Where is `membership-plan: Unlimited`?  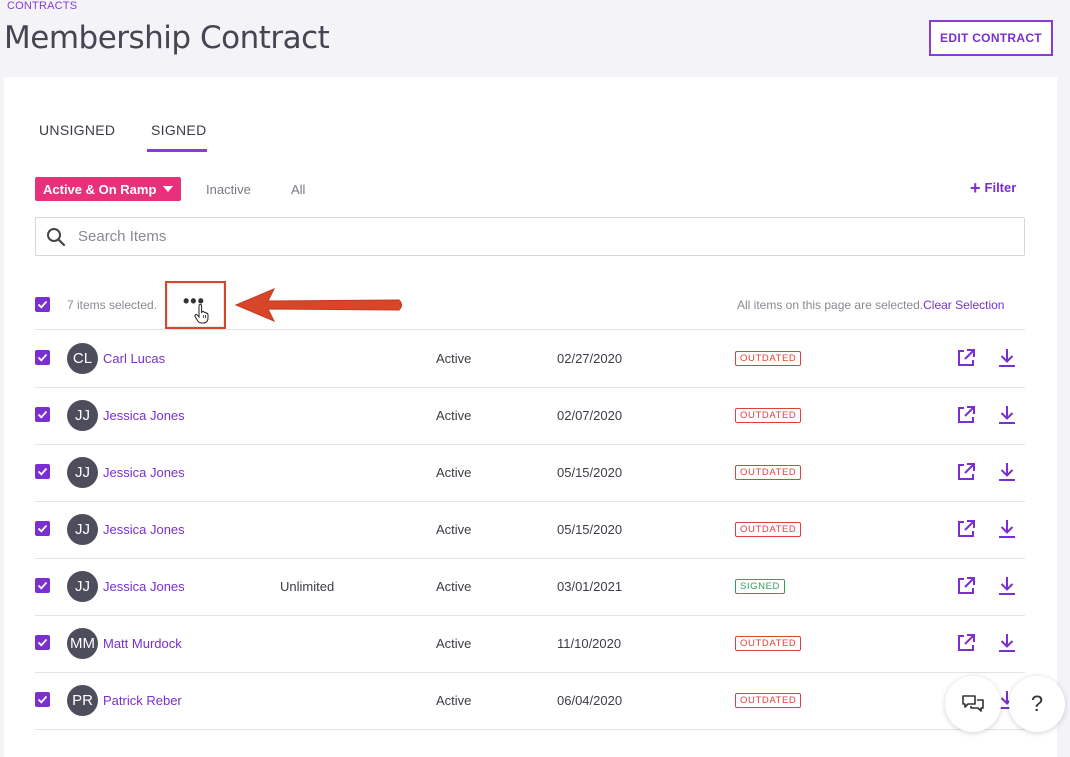
membership-plan: Unlimited is located at coordinates (307, 586).